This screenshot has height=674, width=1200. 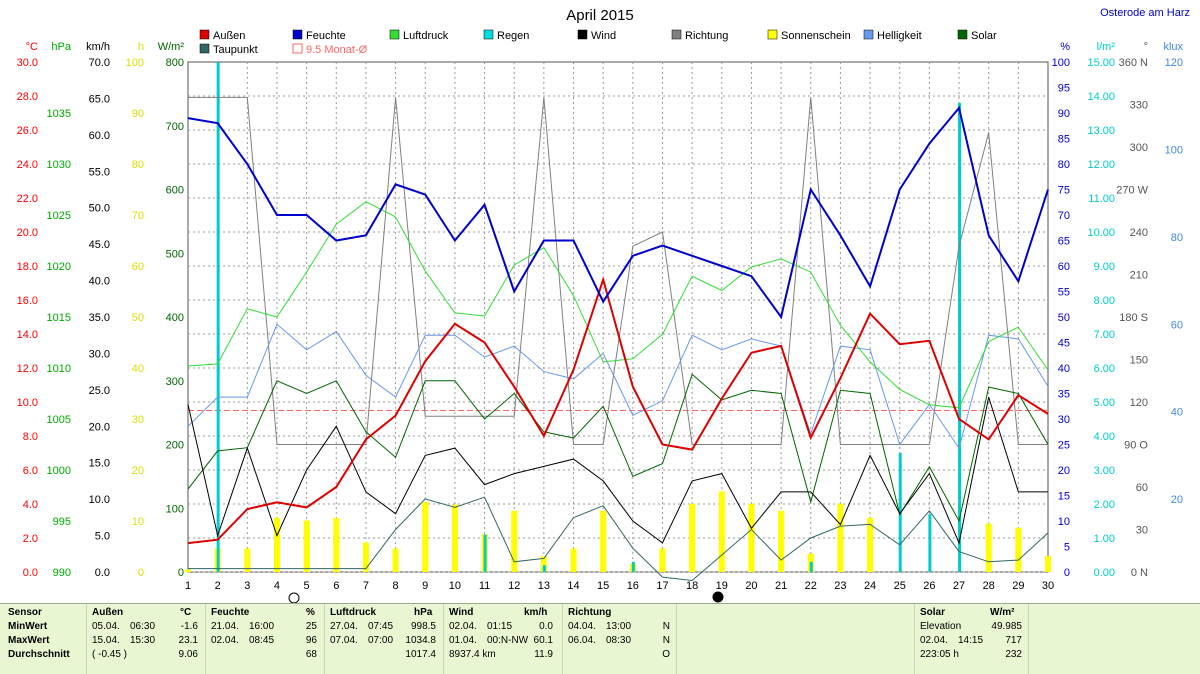 What do you see at coordinates (181, 573) in the screenshot?
I see `axis-tick-wm2: 0` at bounding box center [181, 573].